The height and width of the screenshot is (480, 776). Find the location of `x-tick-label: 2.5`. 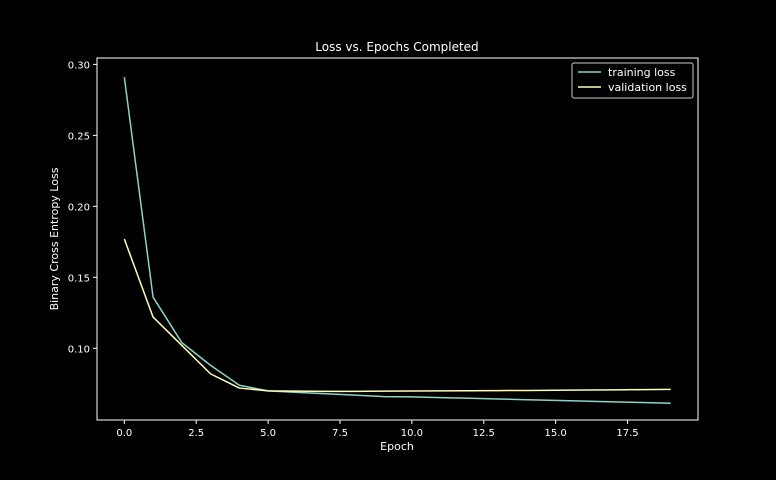

x-tick-label: 2.5 is located at coordinates (196, 433).